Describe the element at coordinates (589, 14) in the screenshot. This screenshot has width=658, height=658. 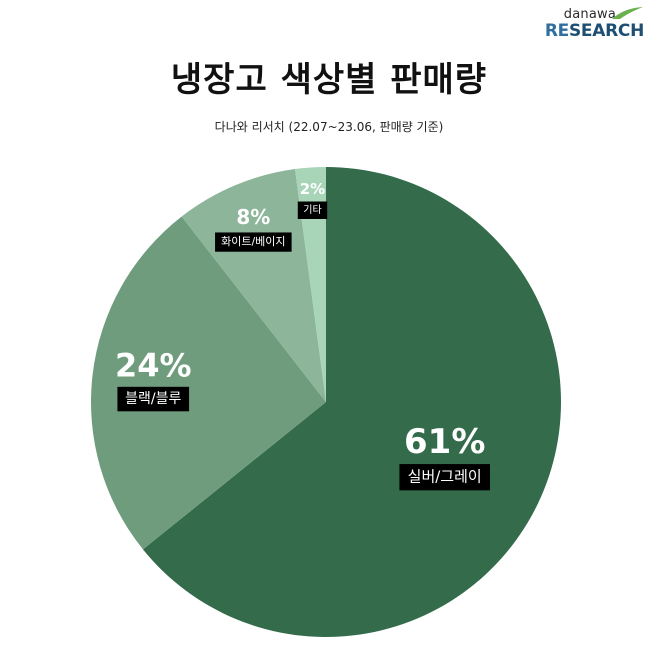
I see `logo-danawa-text: danawa` at that location.